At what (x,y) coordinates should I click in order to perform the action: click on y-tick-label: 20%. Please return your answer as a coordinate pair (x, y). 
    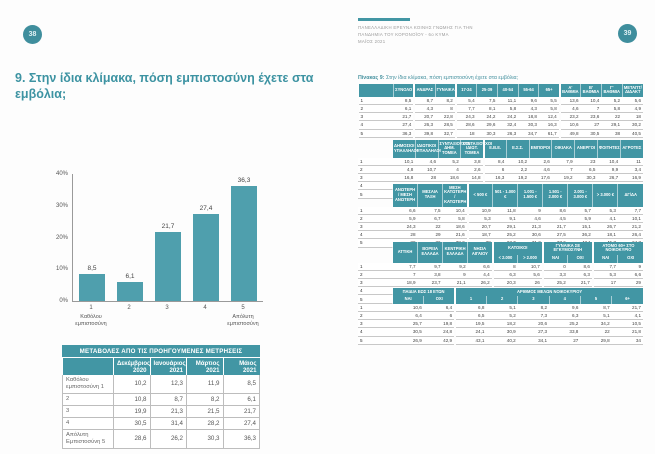
    Looking at the image, I should click on (61, 237).